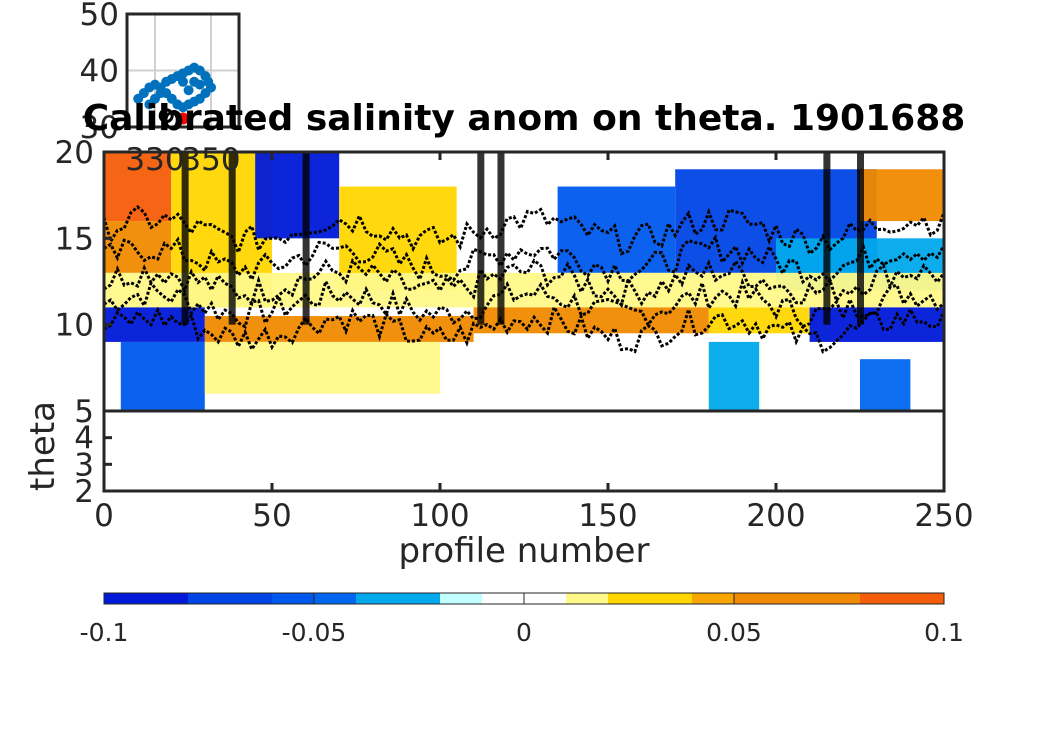  I want to click on x-tick-label: 0, so click(104, 516).